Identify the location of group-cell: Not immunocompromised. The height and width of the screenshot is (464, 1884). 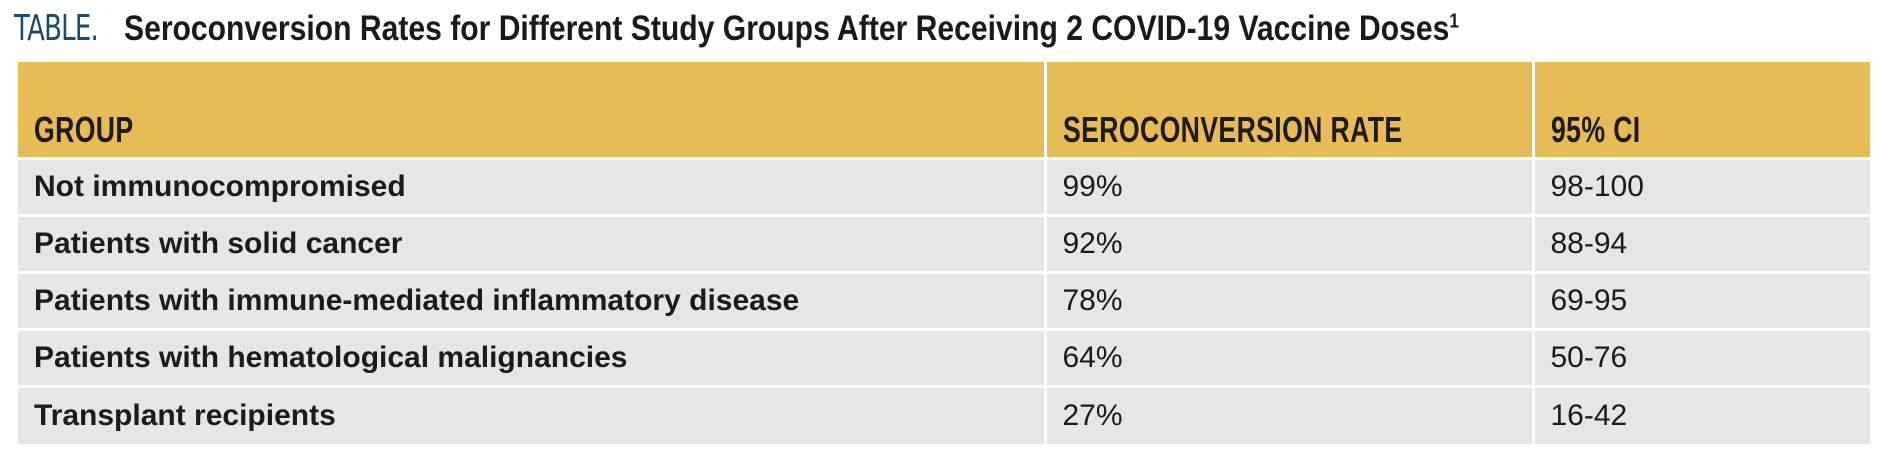
(532, 187).